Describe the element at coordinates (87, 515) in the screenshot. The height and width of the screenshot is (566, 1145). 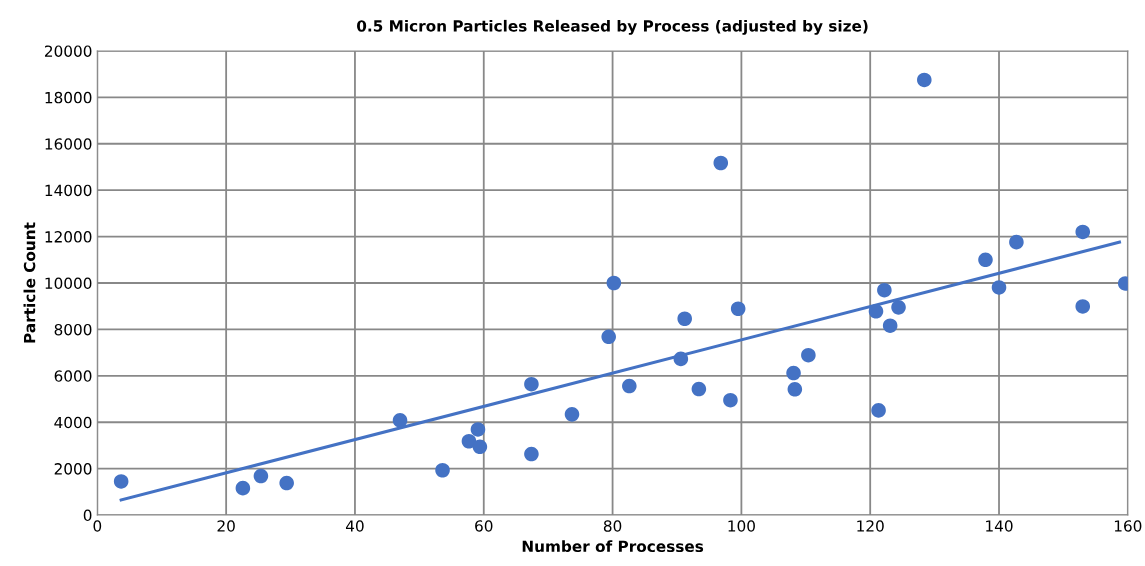
I see `y-tick-label: 0` at that location.